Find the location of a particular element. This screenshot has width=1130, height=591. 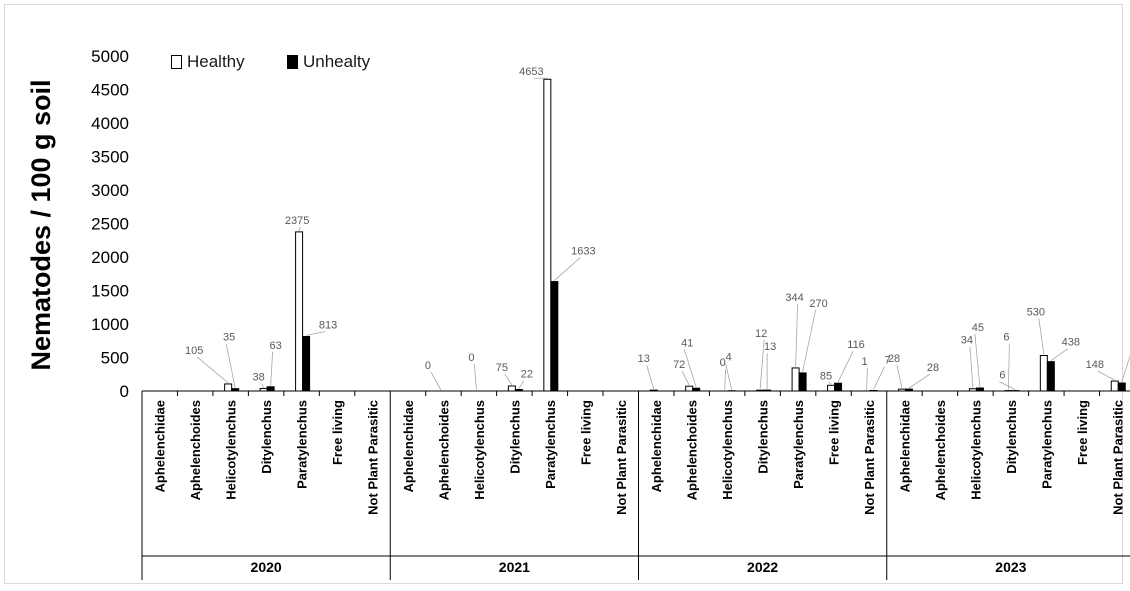

y-tick-label: 3000 is located at coordinates (110, 190).